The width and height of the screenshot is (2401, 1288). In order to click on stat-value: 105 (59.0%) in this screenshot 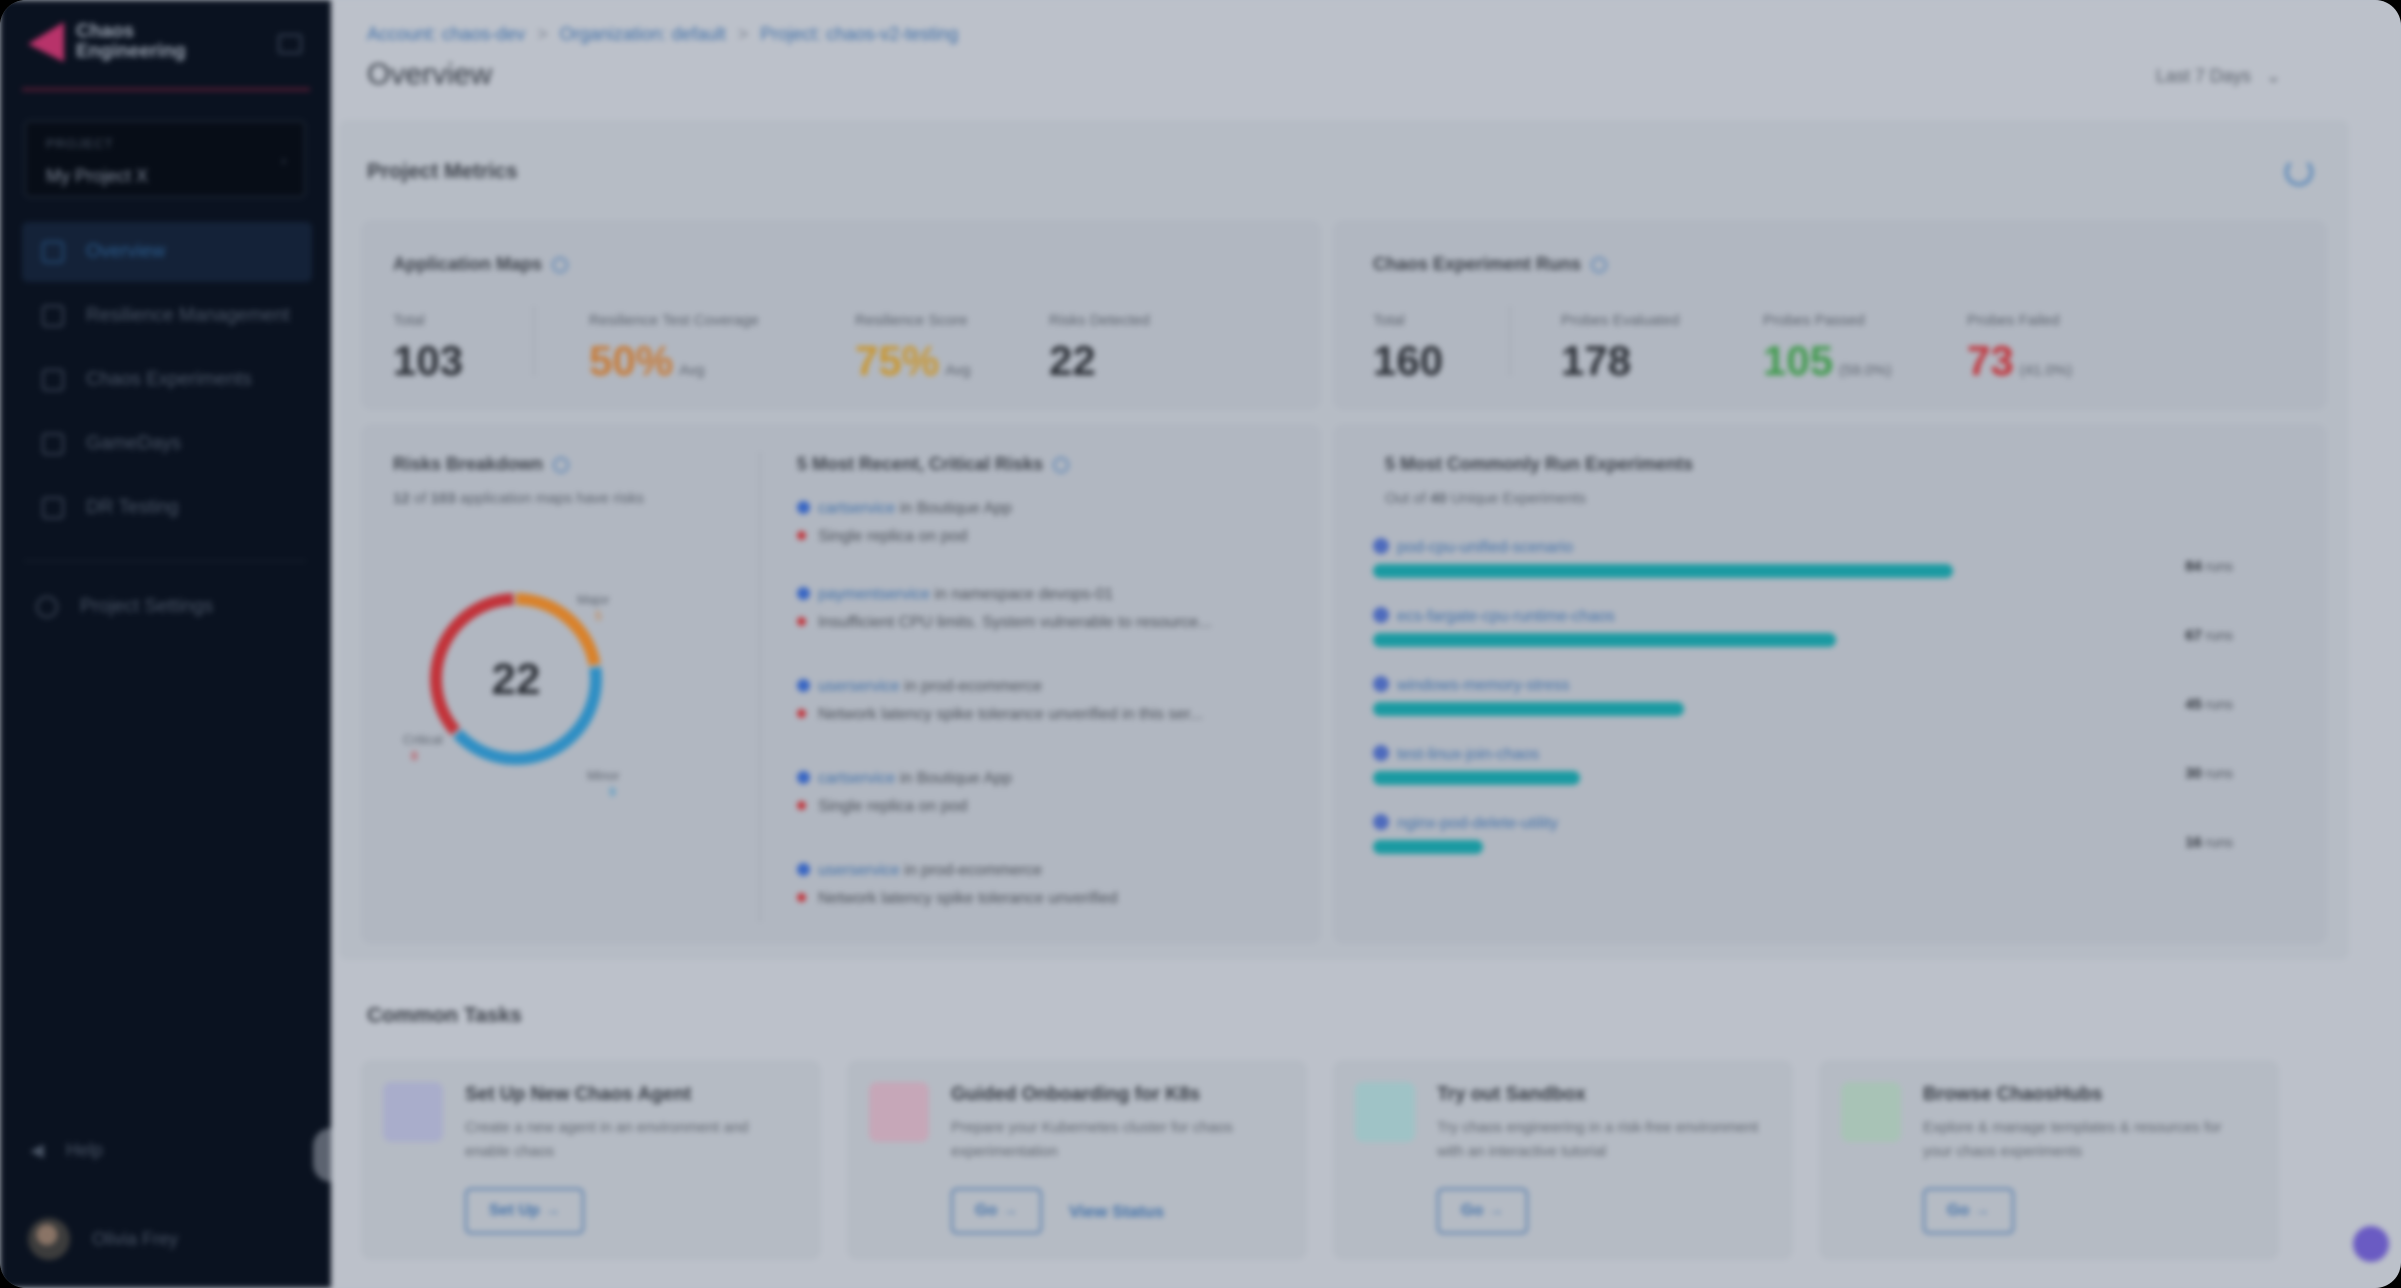, I will do `click(1827, 361)`.